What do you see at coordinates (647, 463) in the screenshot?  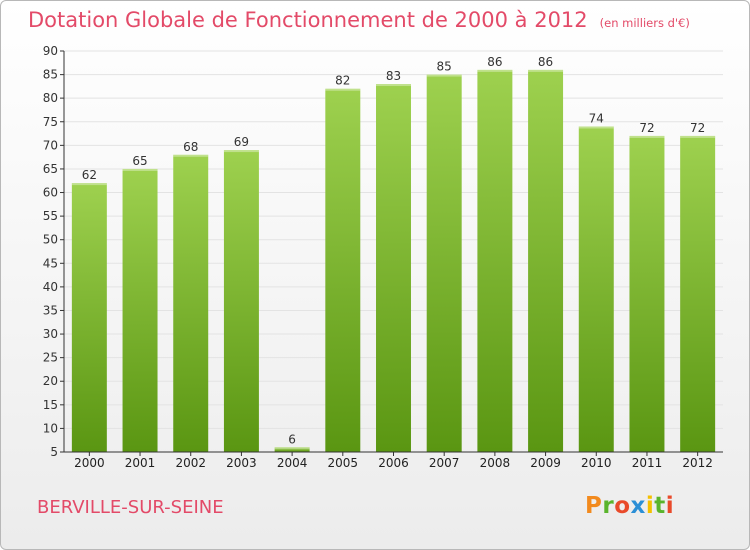 I see `x-tick-label: 2011` at bounding box center [647, 463].